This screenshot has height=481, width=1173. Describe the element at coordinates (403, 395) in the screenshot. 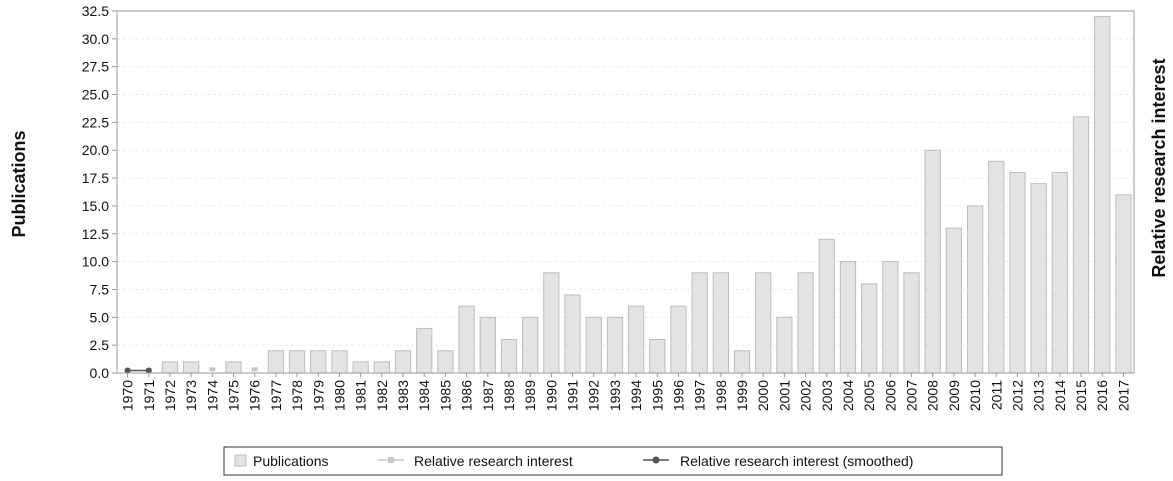

I see `x-tick-label: 1983` at that location.